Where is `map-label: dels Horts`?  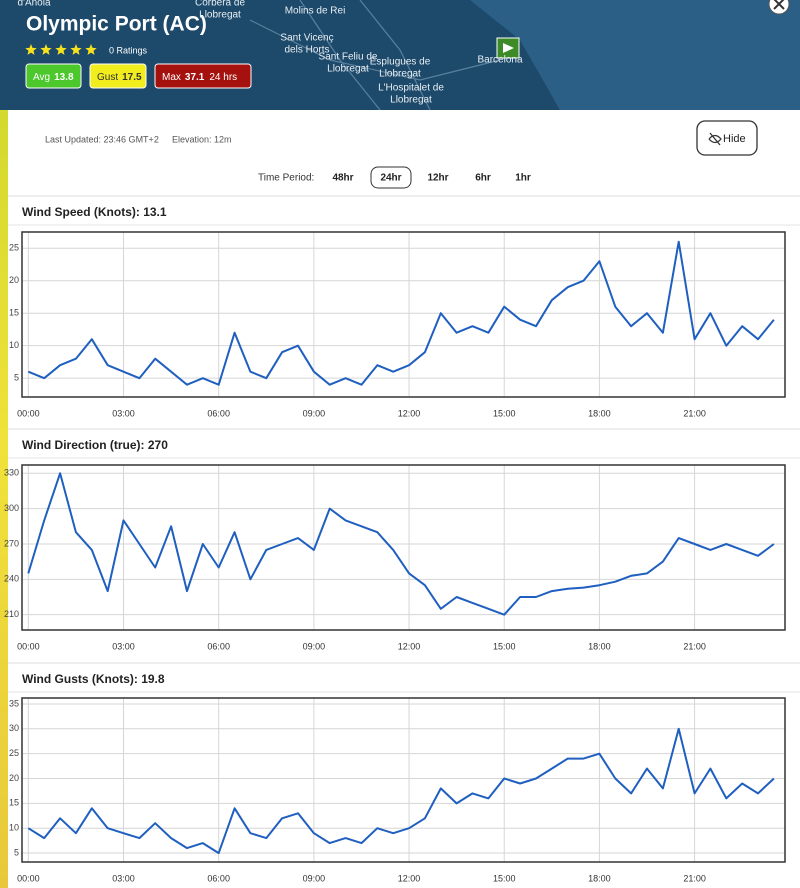 map-label: dels Horts is located at coordinates (306, 50).